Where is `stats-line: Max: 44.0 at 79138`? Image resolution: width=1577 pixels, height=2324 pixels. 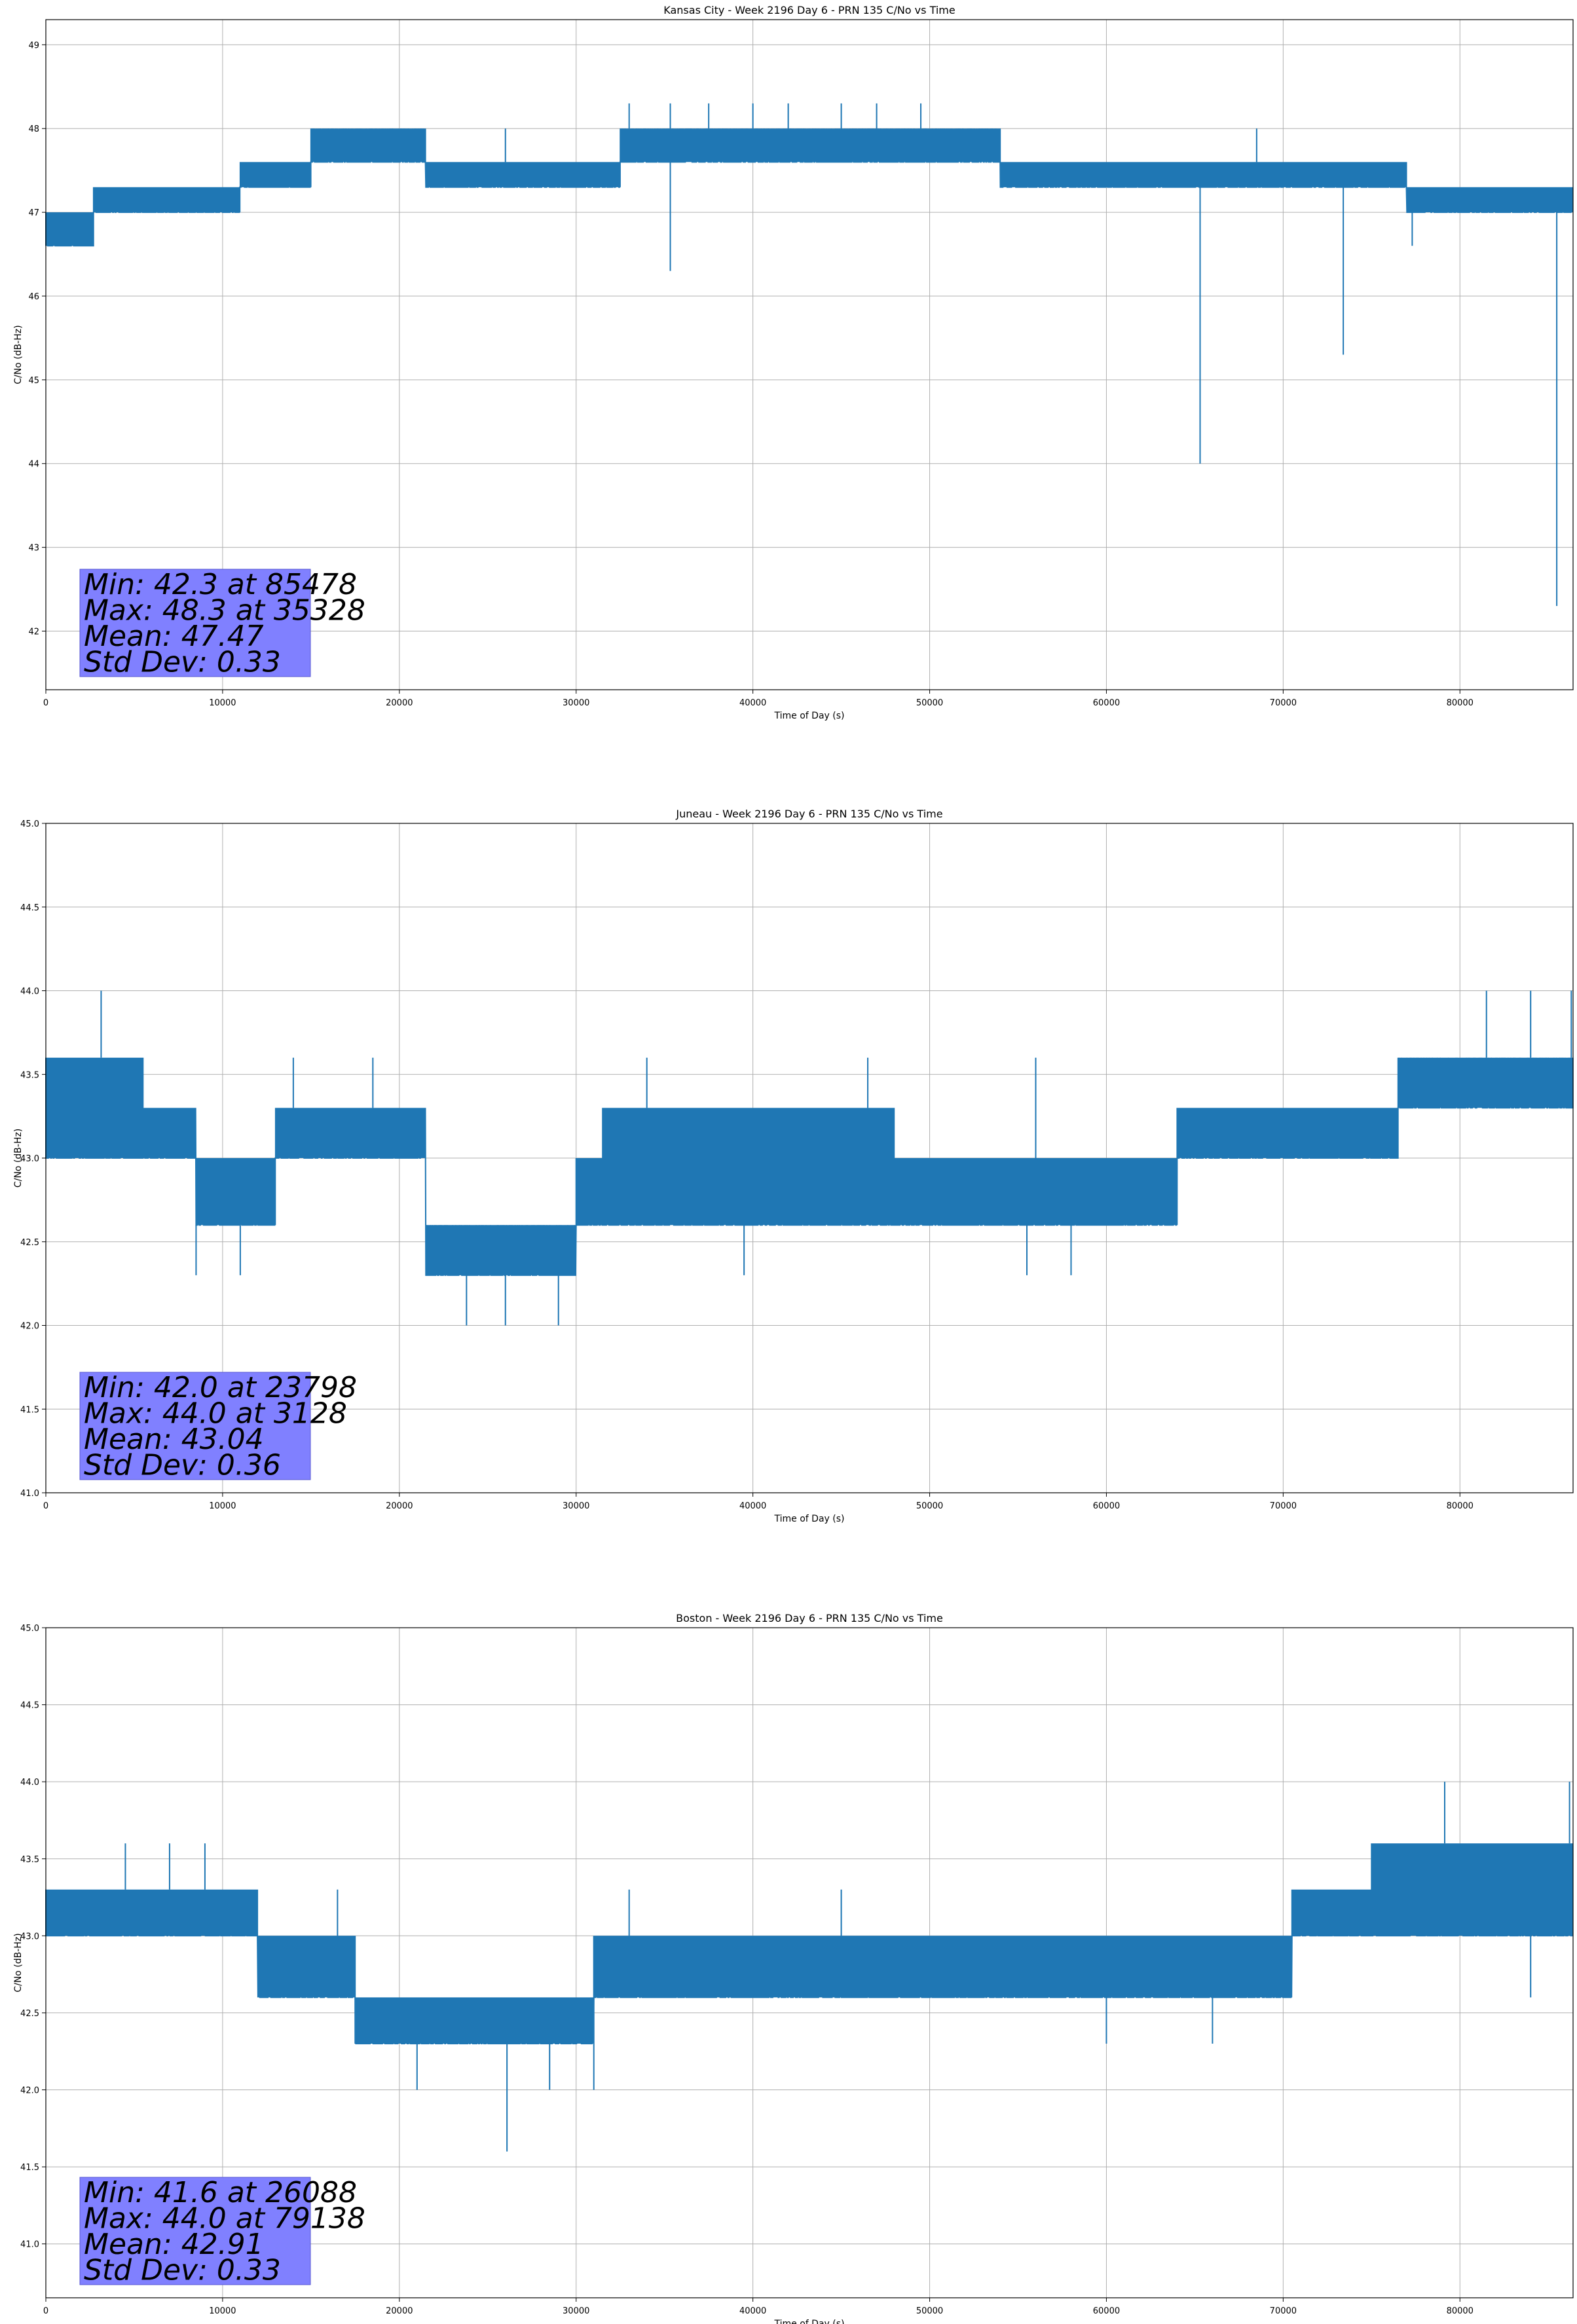 stats-line: Max: 44.0 at 79138 is located at coordinates (224, 2219).